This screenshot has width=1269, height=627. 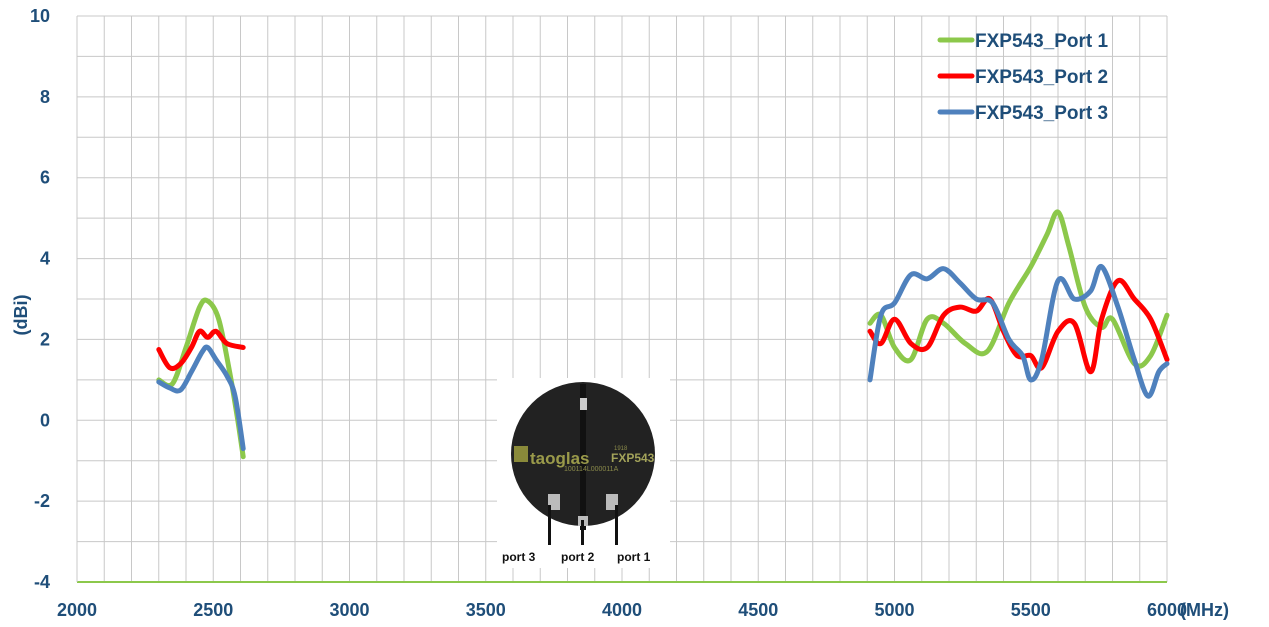 What do you see at coordinates (549, 525) in the screenshot?
I see `port-3-cable` at bounding box center [549, 525].